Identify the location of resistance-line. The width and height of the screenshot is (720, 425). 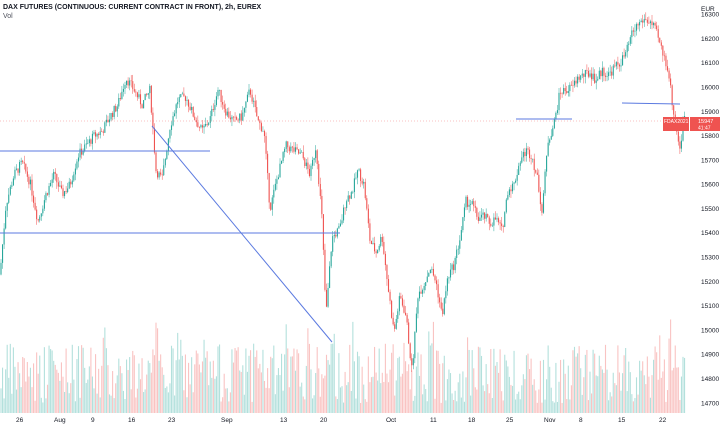
(651, 103).